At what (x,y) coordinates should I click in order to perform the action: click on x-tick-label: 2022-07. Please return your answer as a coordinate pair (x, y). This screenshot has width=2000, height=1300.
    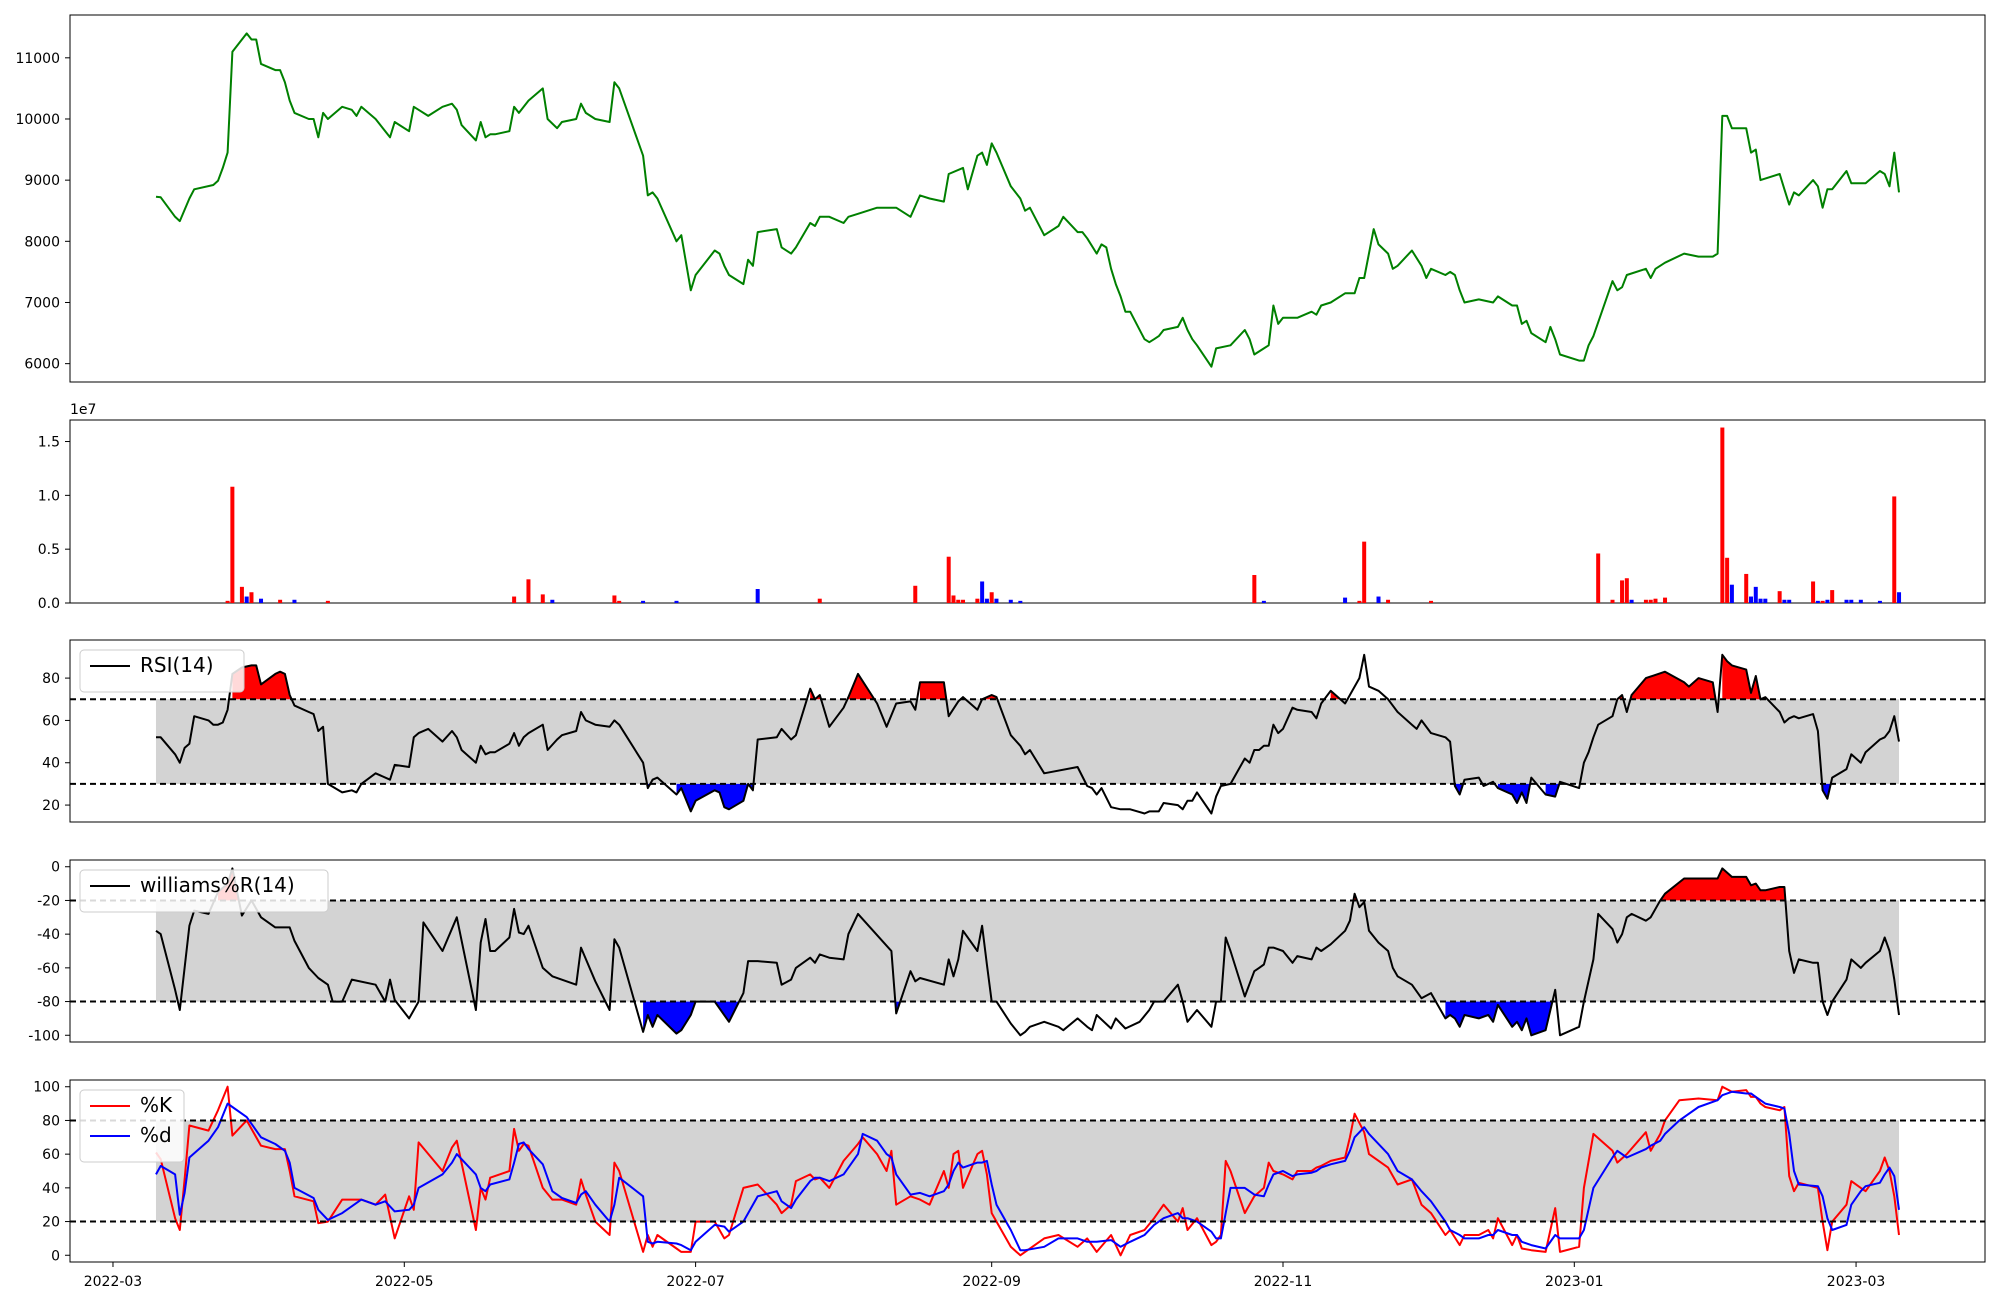
    Looking at the image, I should click on (695, 1282).